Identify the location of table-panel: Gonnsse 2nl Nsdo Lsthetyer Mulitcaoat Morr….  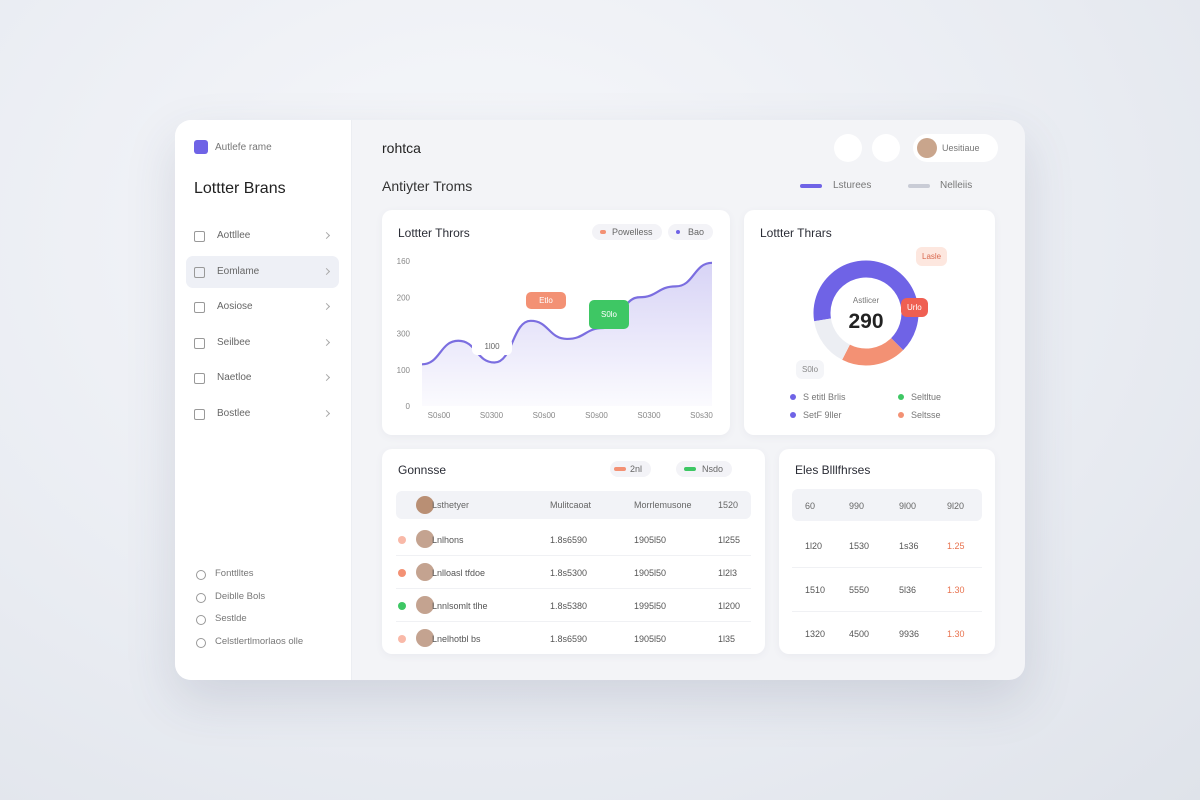
(573, 551).